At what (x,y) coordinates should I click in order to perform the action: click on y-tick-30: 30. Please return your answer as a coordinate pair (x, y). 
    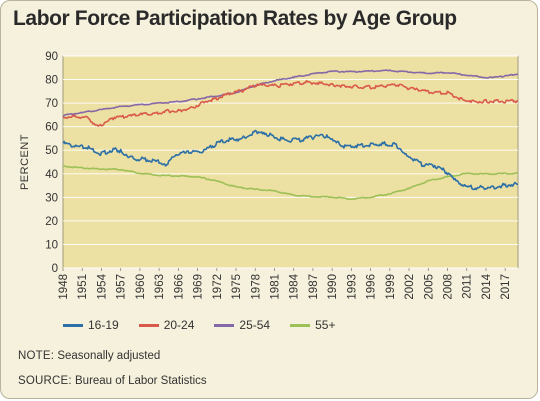
    Looking at the image, I should click on (51, 198).